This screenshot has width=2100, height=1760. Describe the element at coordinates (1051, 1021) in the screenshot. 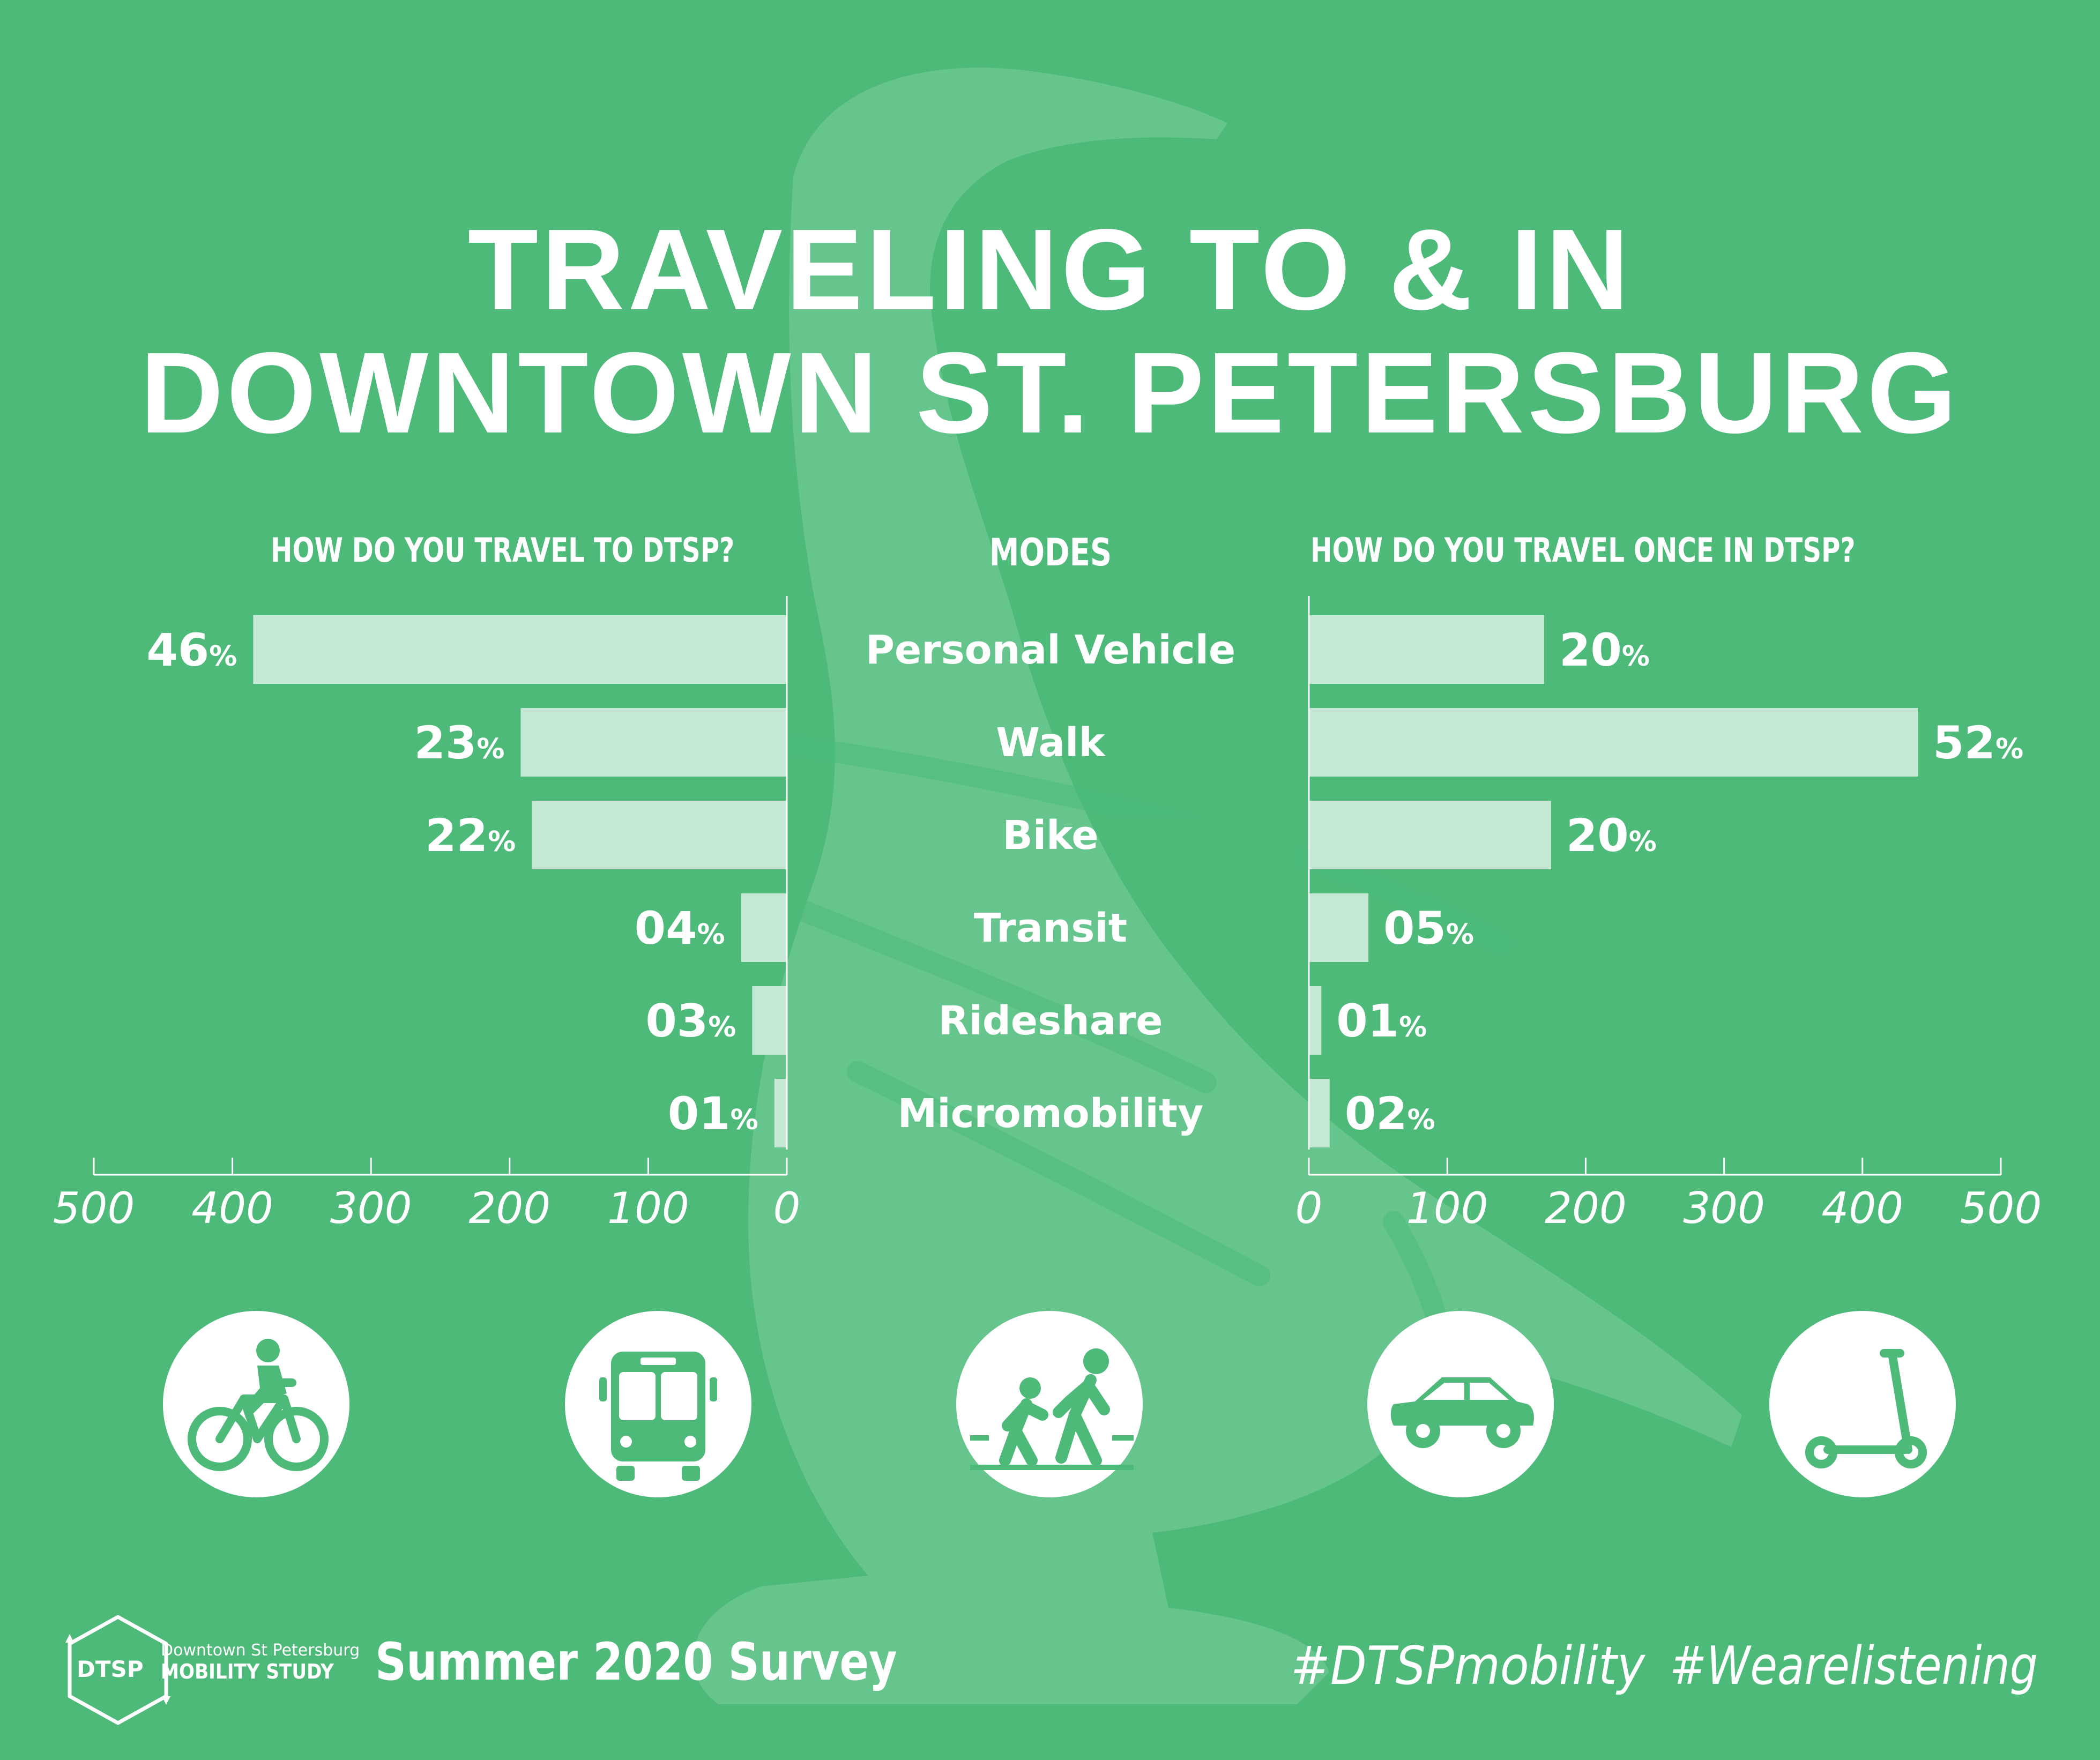

I see `mode-label-5: Rideshare` at that location.